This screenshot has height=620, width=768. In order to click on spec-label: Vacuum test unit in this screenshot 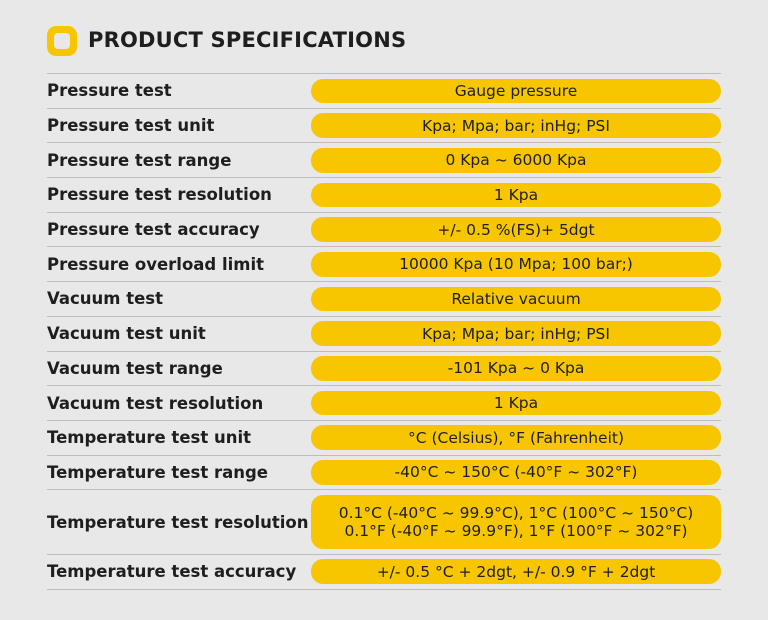, I will do `click(126, 334)`.